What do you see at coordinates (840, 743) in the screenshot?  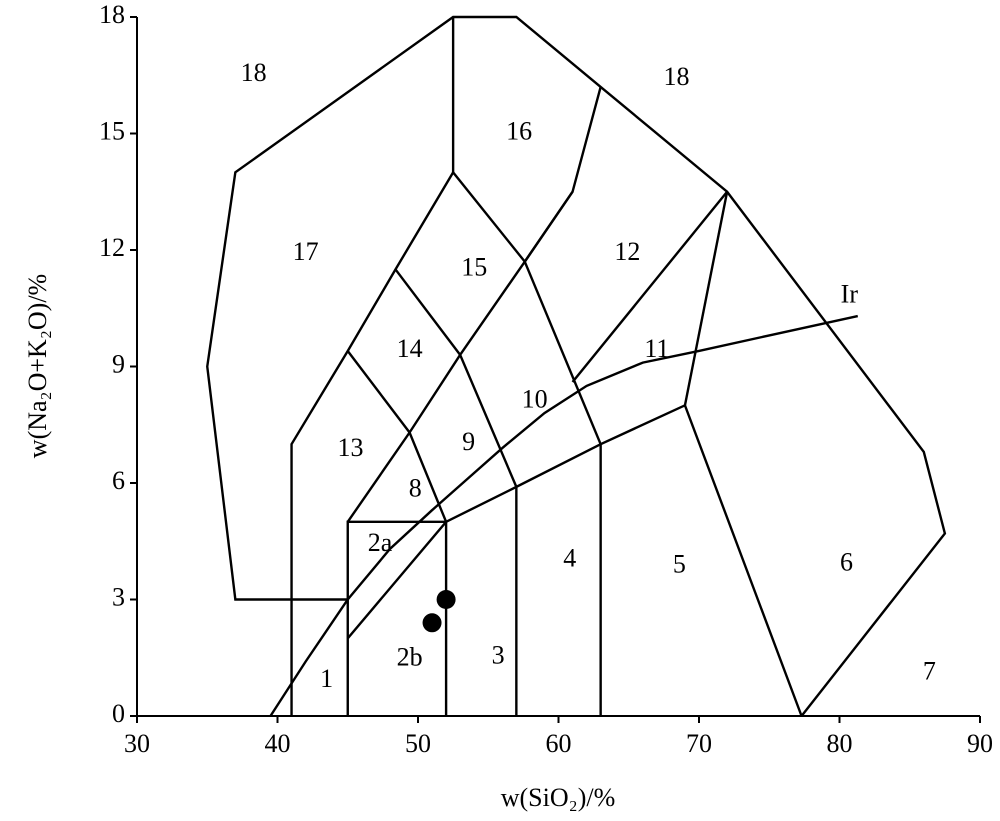 I see `x-tick-label: 80` at bounding box center [840, 743].